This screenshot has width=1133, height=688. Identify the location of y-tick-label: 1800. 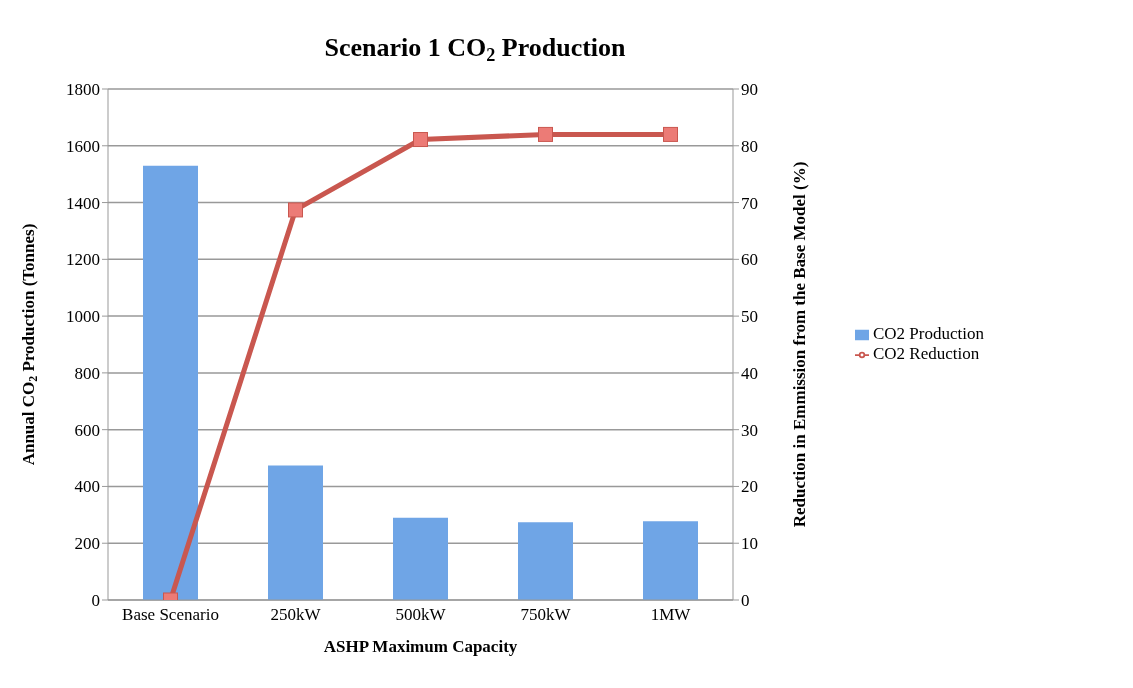
(83, 90).